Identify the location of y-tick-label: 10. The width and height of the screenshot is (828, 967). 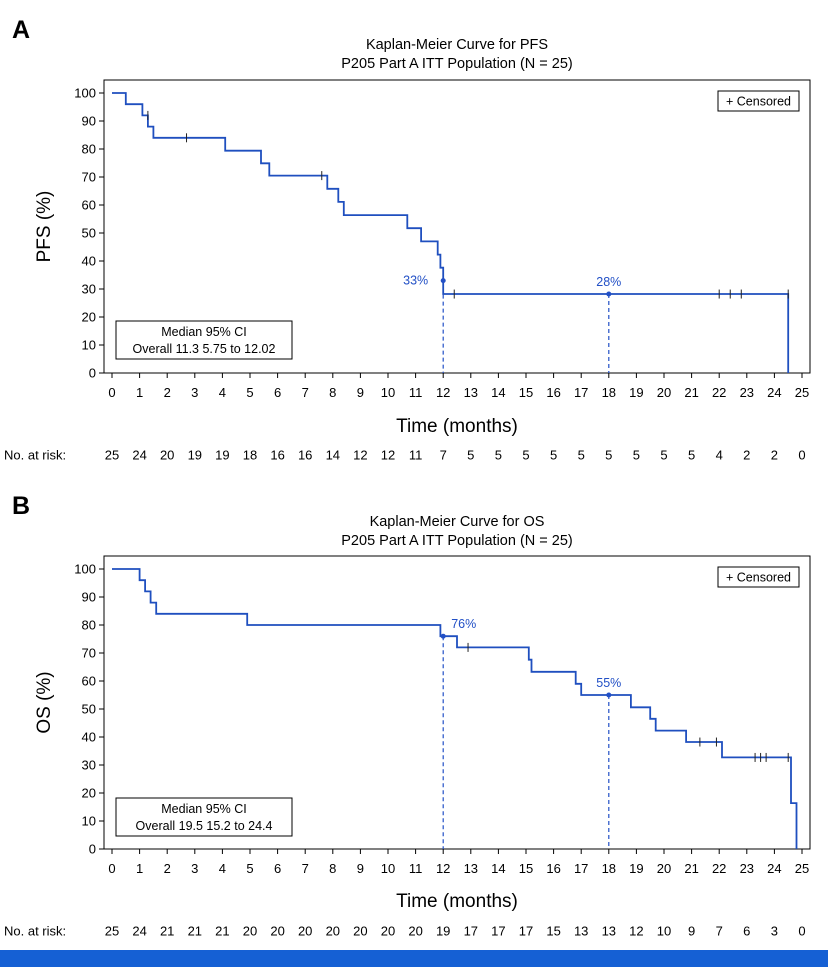
(89, 345).